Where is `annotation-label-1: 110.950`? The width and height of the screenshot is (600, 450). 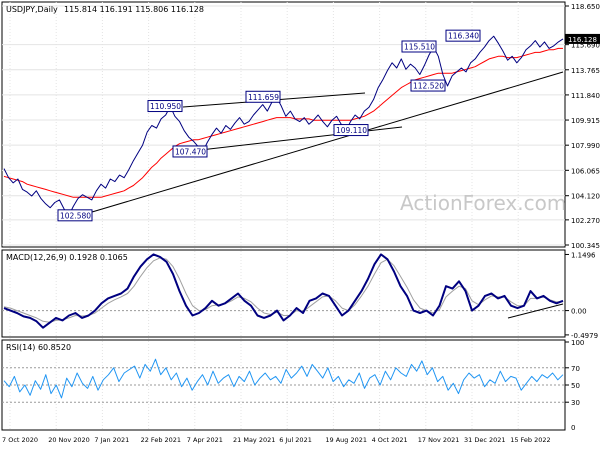
annotation-label-1: 110.950 is located at coordinates (165, 106).